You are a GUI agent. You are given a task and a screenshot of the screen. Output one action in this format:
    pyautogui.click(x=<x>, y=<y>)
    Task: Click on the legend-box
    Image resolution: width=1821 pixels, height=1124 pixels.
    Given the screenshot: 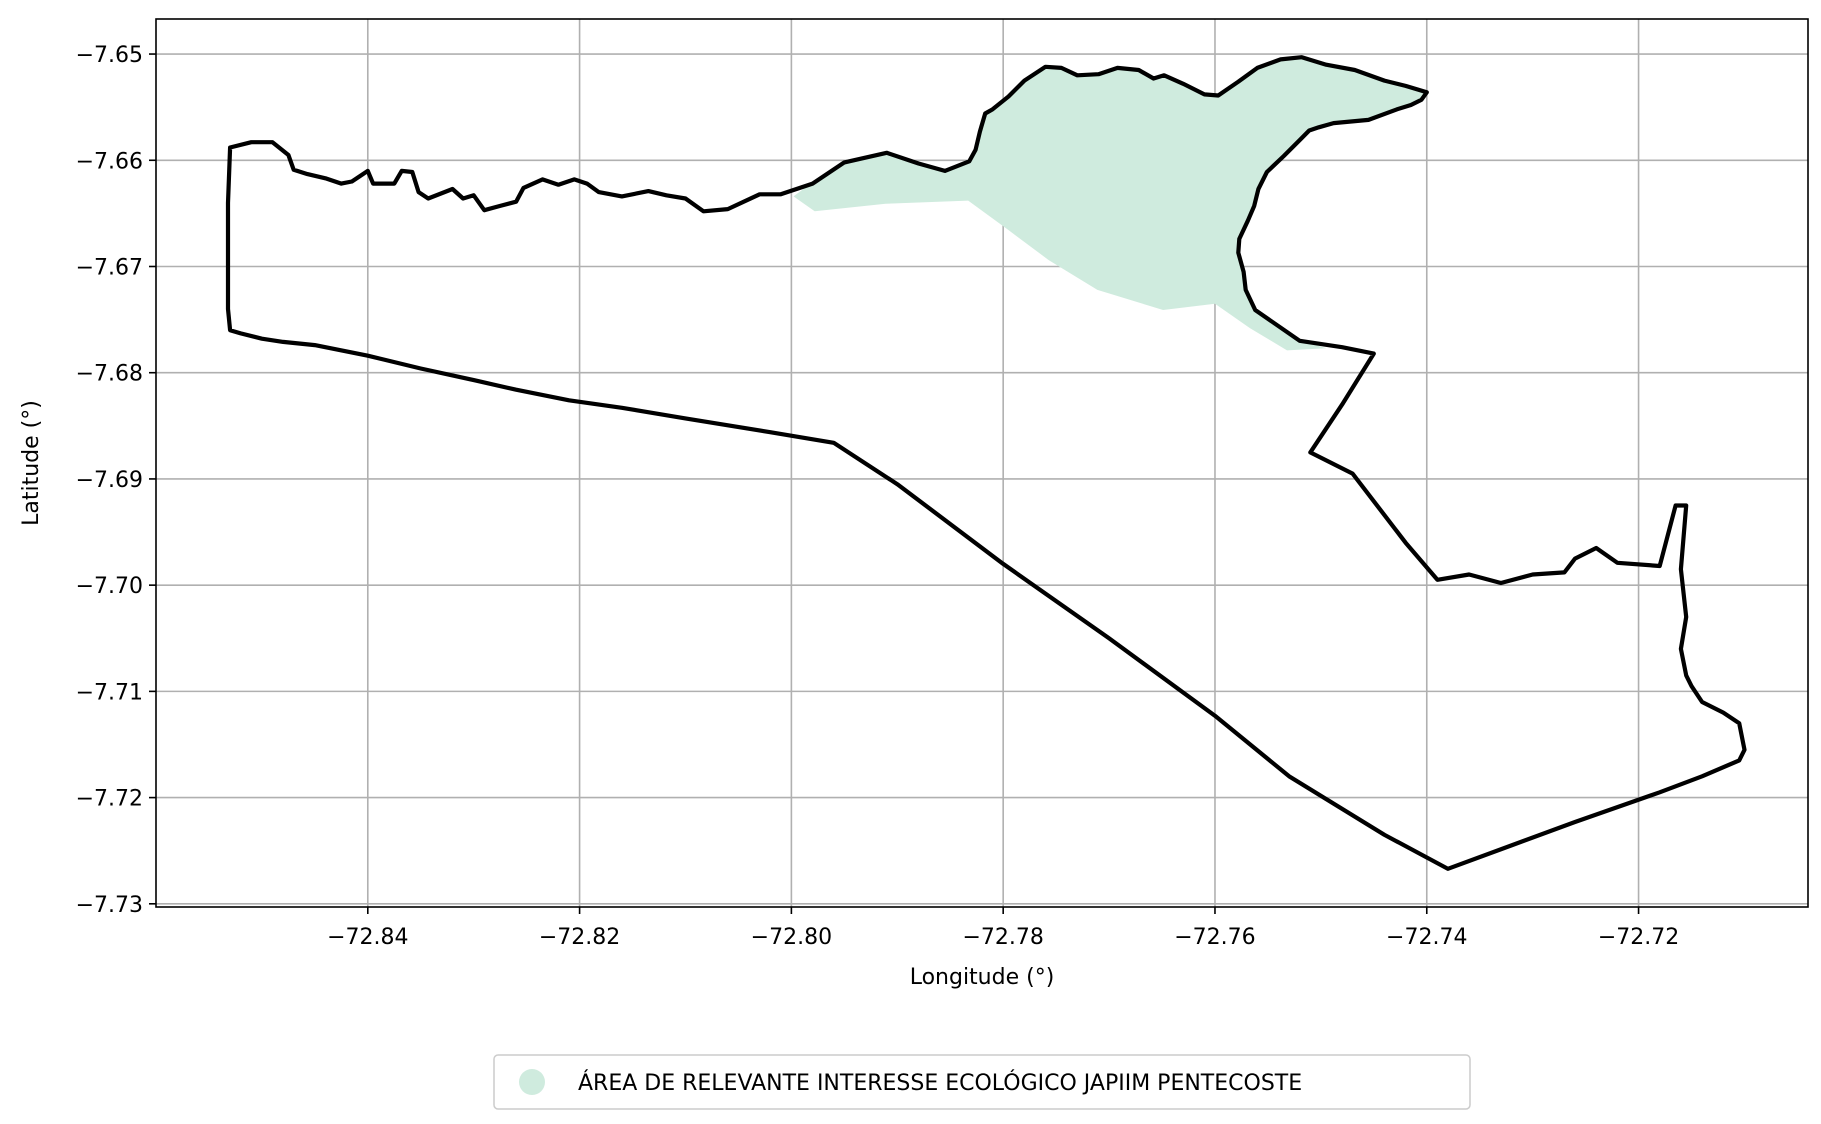 What is the action you would take?
    pyautogui.click(x=982, y=1082)
    